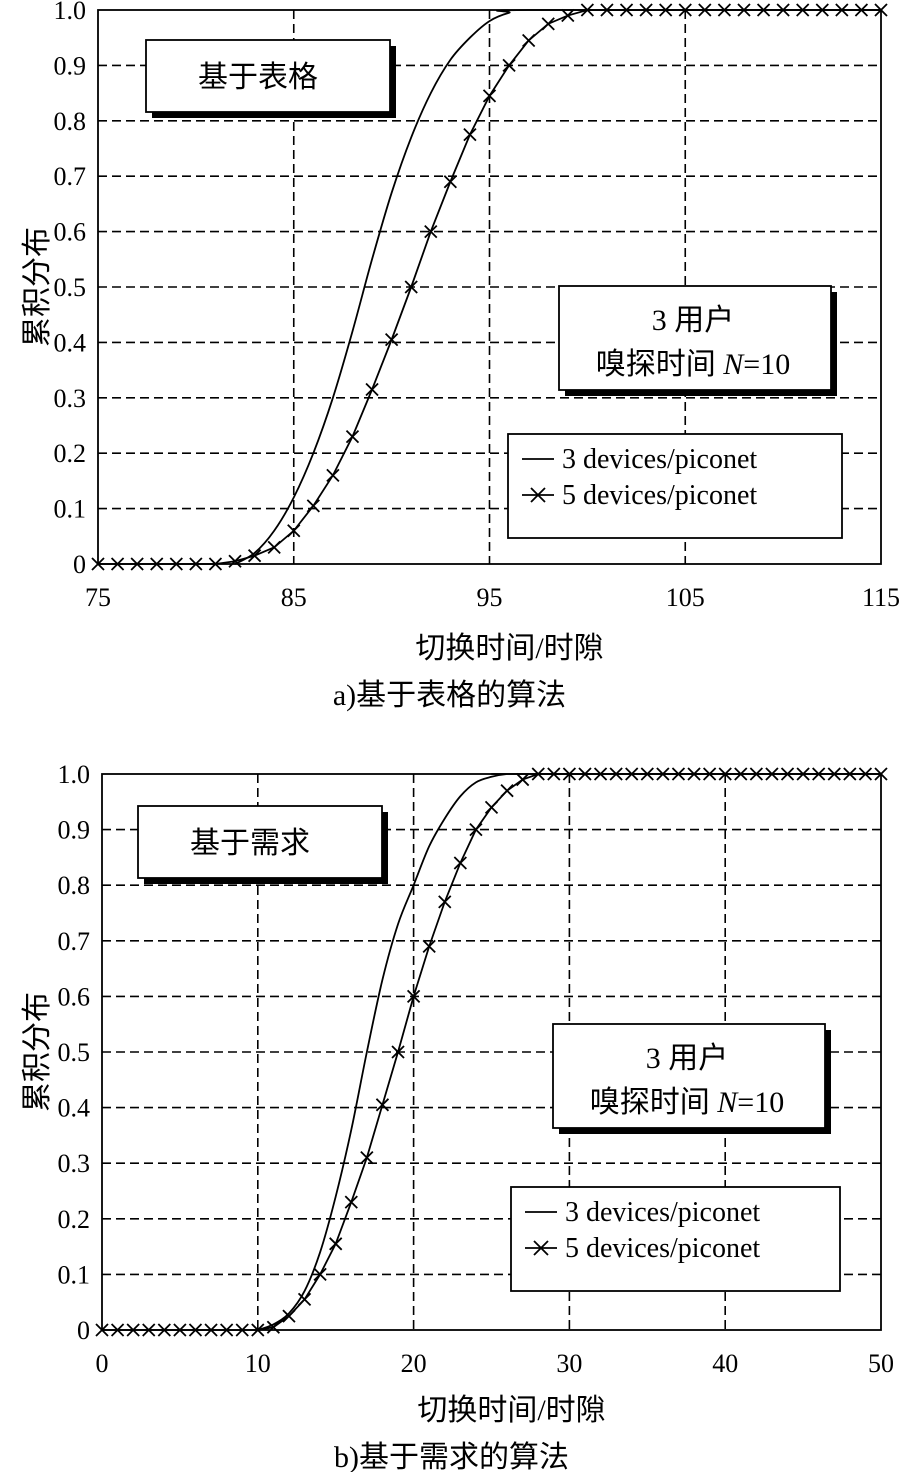 The height and width of the screenshot is (1472, 903). Describe the element at coordinates (74, 1052) in the screenshot. I see `y-tick-label: 0.5` at that location.